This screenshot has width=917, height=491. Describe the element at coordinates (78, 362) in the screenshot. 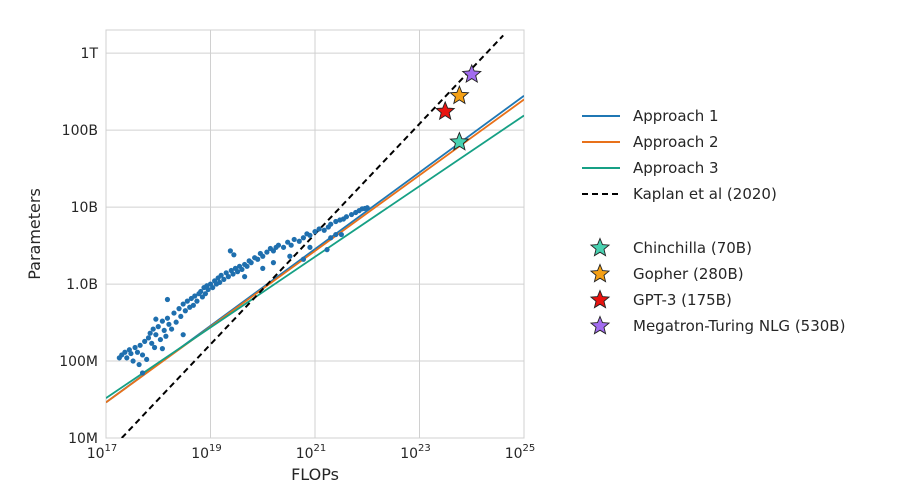

I see `y-tick-label: 100M` at that location.